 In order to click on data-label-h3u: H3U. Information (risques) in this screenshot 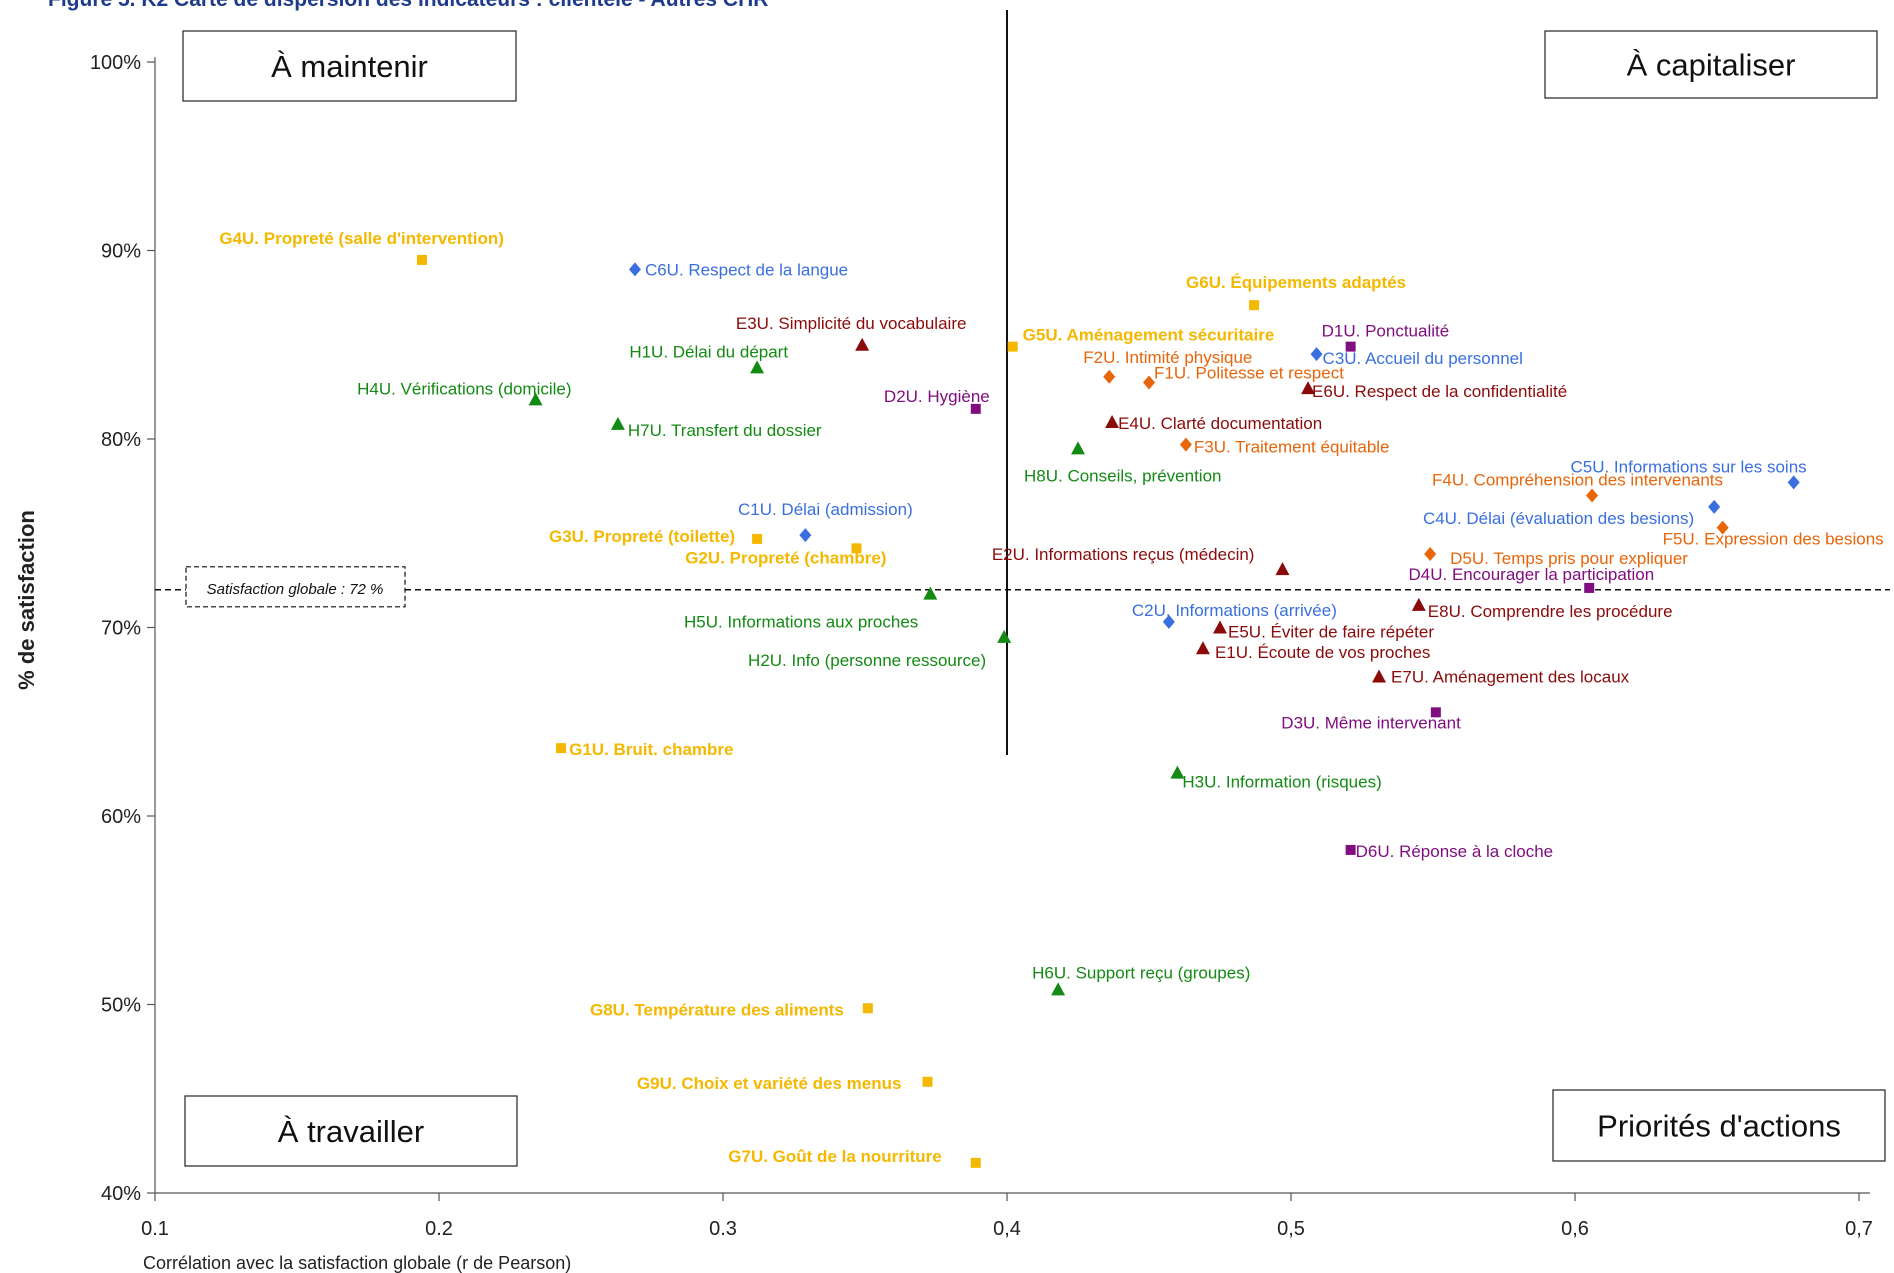, I will do `click(1281, 782)`.